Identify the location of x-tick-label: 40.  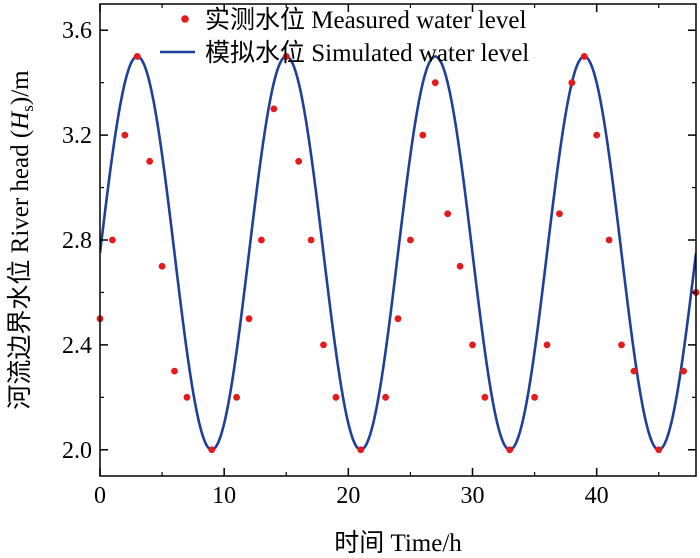
(597, 496).